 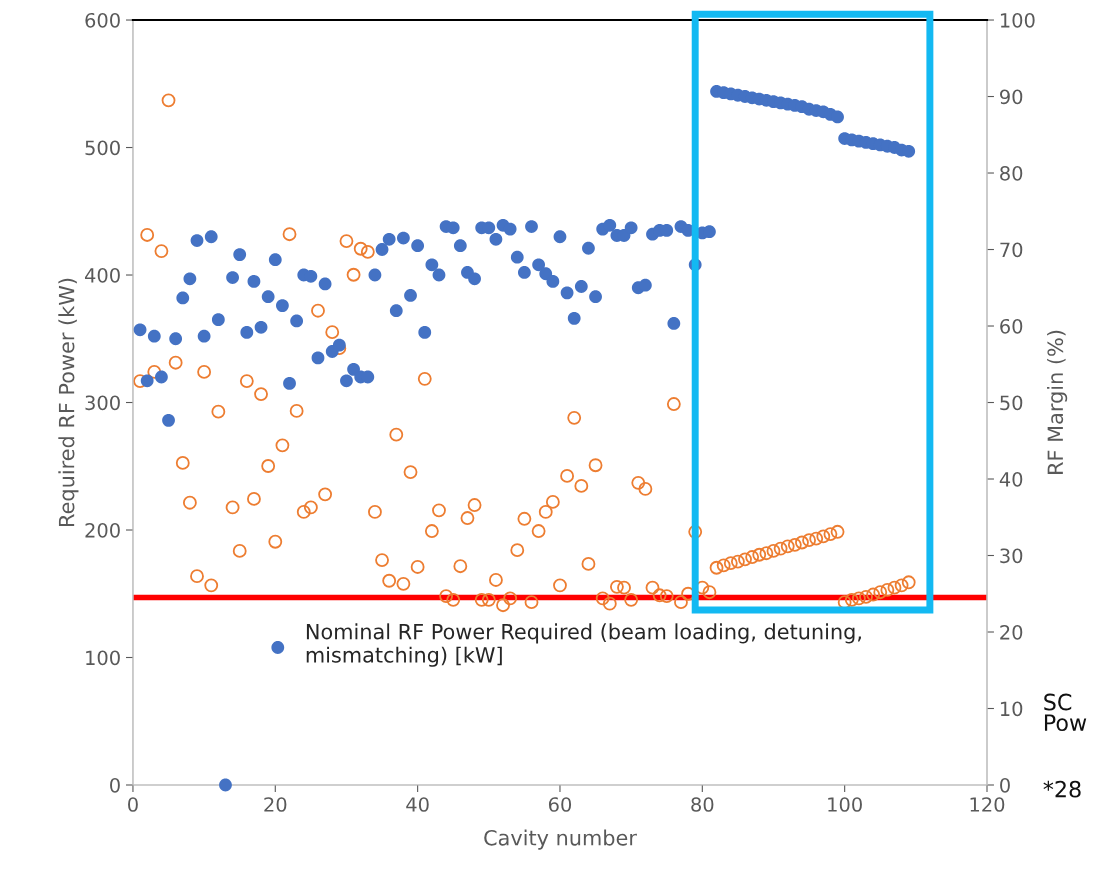 I want to click on y2-tick-label: 100, so click(x=1017, y=20).